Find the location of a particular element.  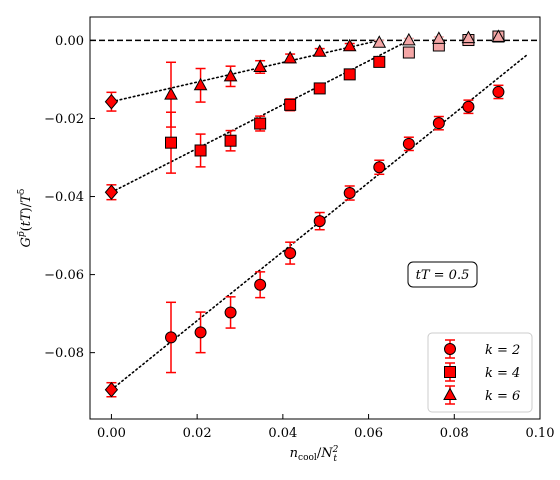

x-tick-label-4: 0.06 is located at coordinates (368, 433).